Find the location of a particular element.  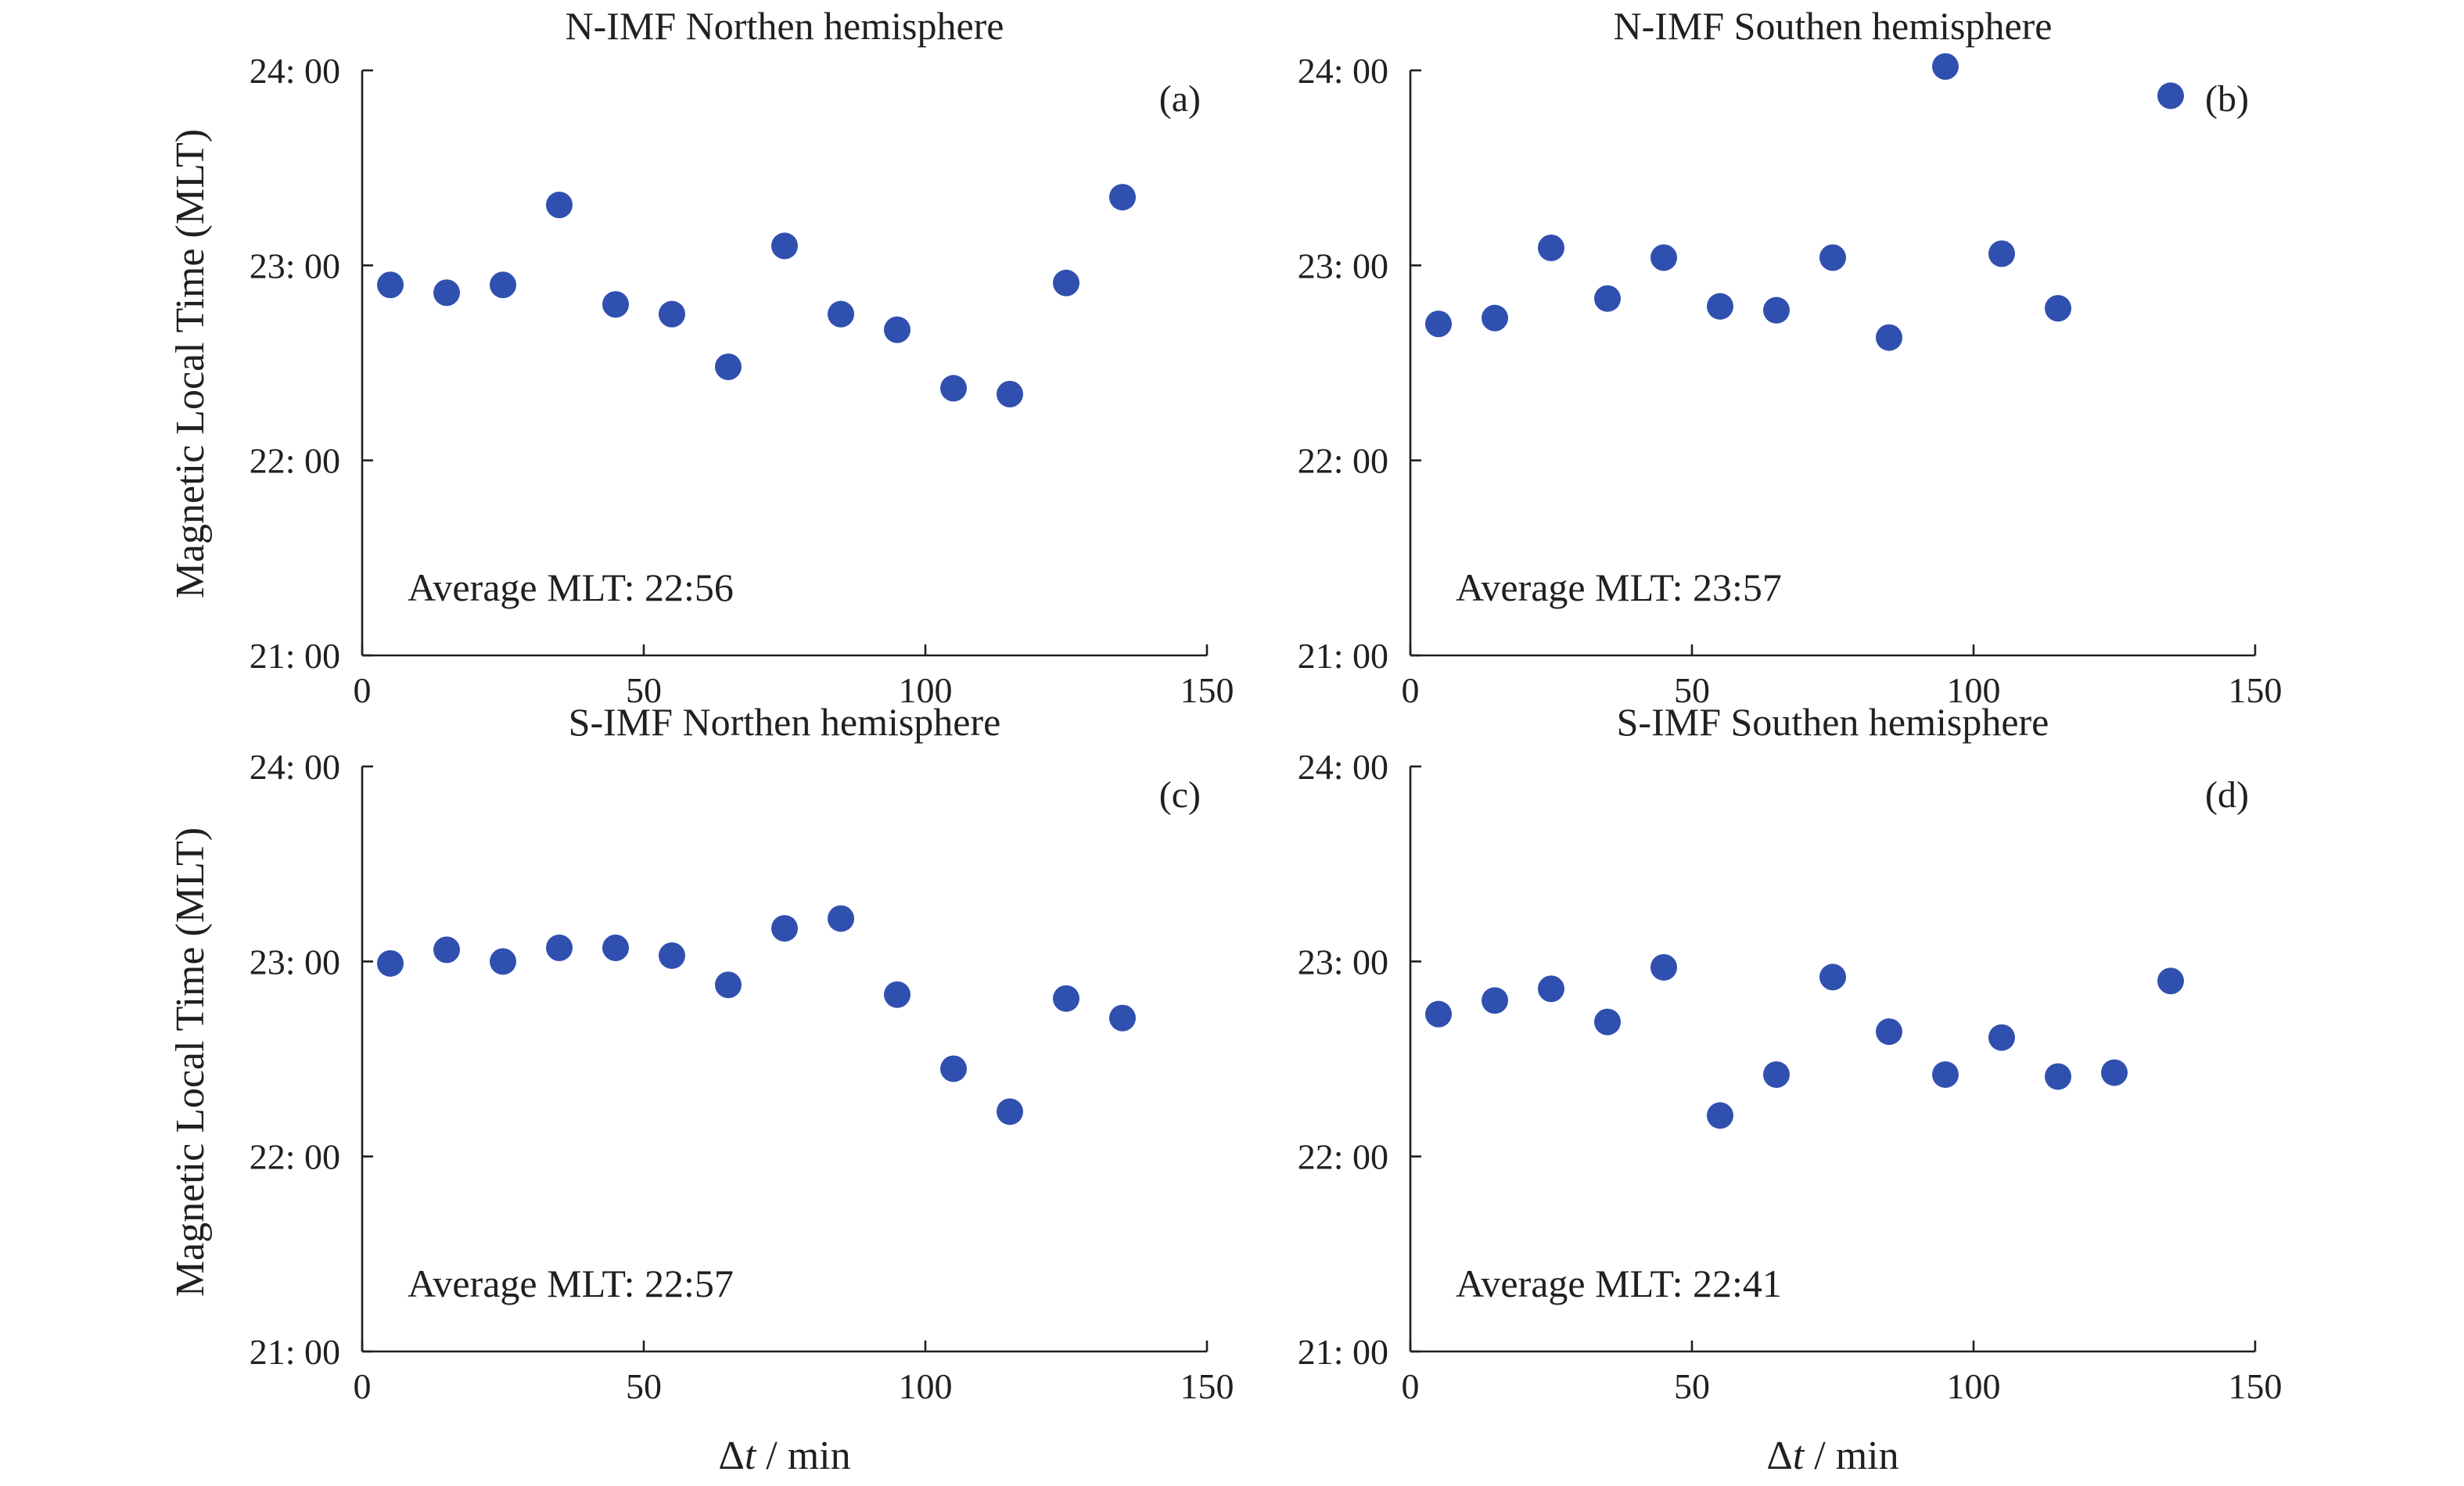

panel-label: (a) is located at coordinates (1180, 99).